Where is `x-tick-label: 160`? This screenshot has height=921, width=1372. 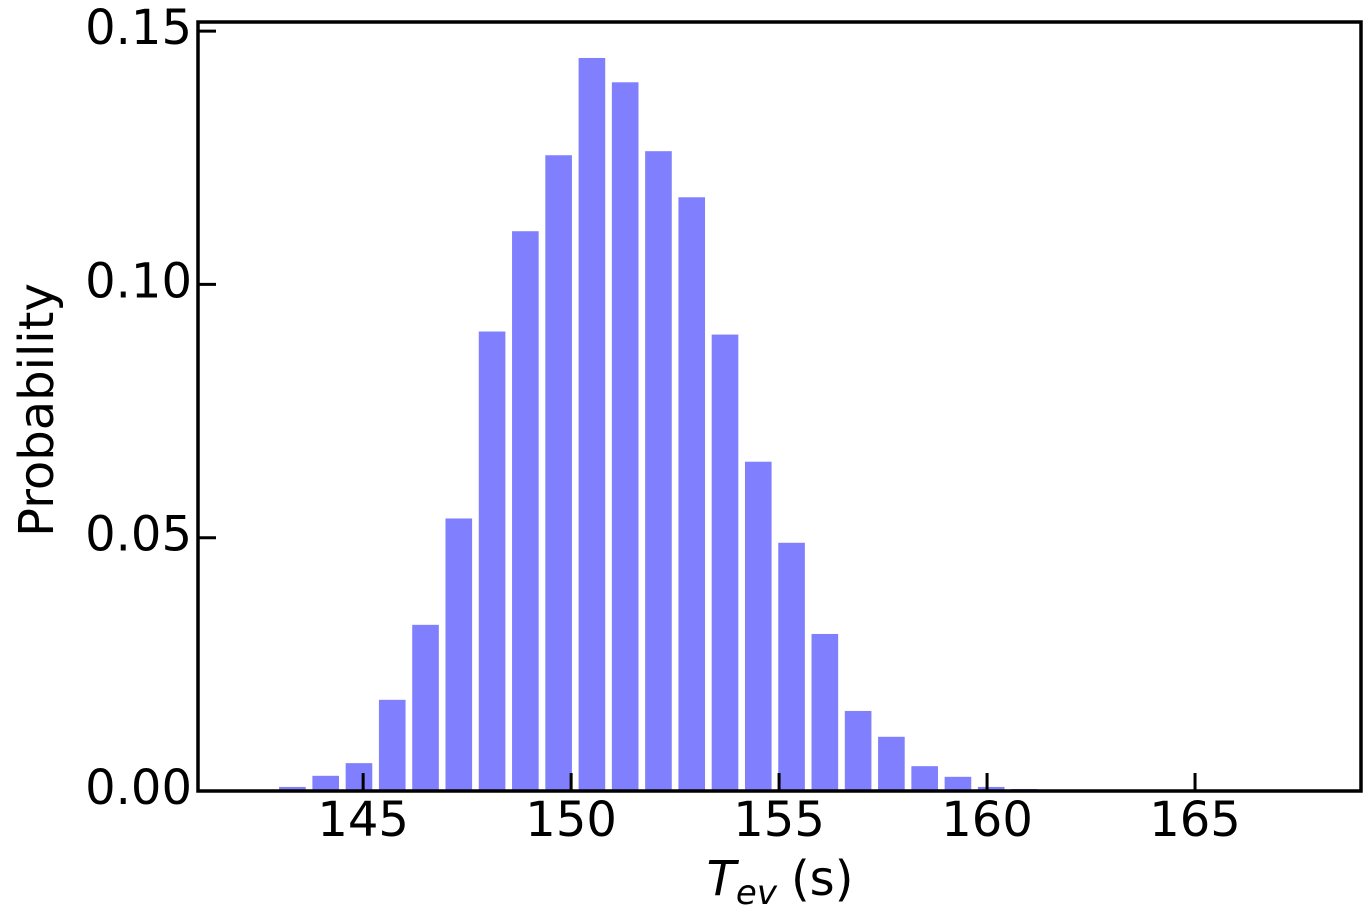
x-tick-label: 160 is located at coordinates (987, 820).